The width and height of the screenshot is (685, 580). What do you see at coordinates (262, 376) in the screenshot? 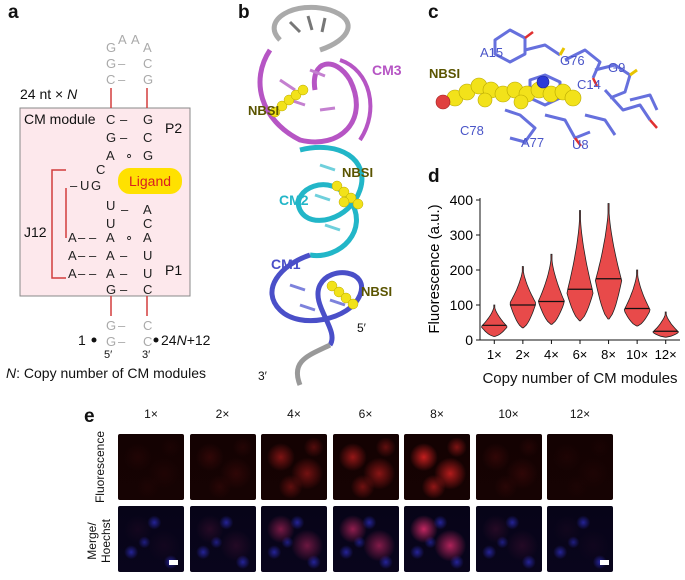
I see `three-prime-label-b: 3′` at bounding box center [262, 376].